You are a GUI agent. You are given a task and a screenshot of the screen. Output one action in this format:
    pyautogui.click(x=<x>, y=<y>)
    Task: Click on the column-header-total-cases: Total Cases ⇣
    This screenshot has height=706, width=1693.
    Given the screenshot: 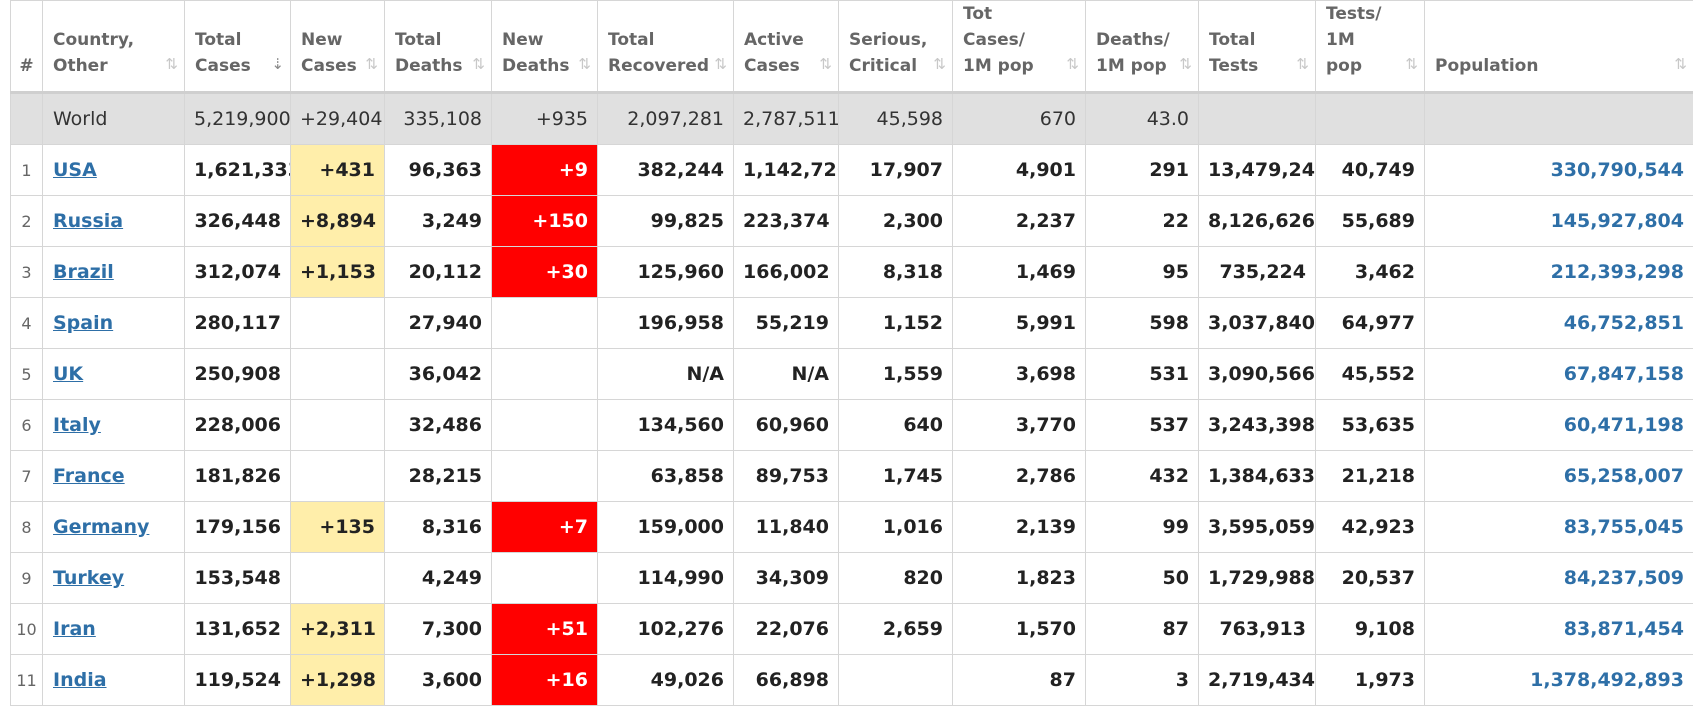 What is the action you would take?
    pyautogui.click(x=238, y=47)
    